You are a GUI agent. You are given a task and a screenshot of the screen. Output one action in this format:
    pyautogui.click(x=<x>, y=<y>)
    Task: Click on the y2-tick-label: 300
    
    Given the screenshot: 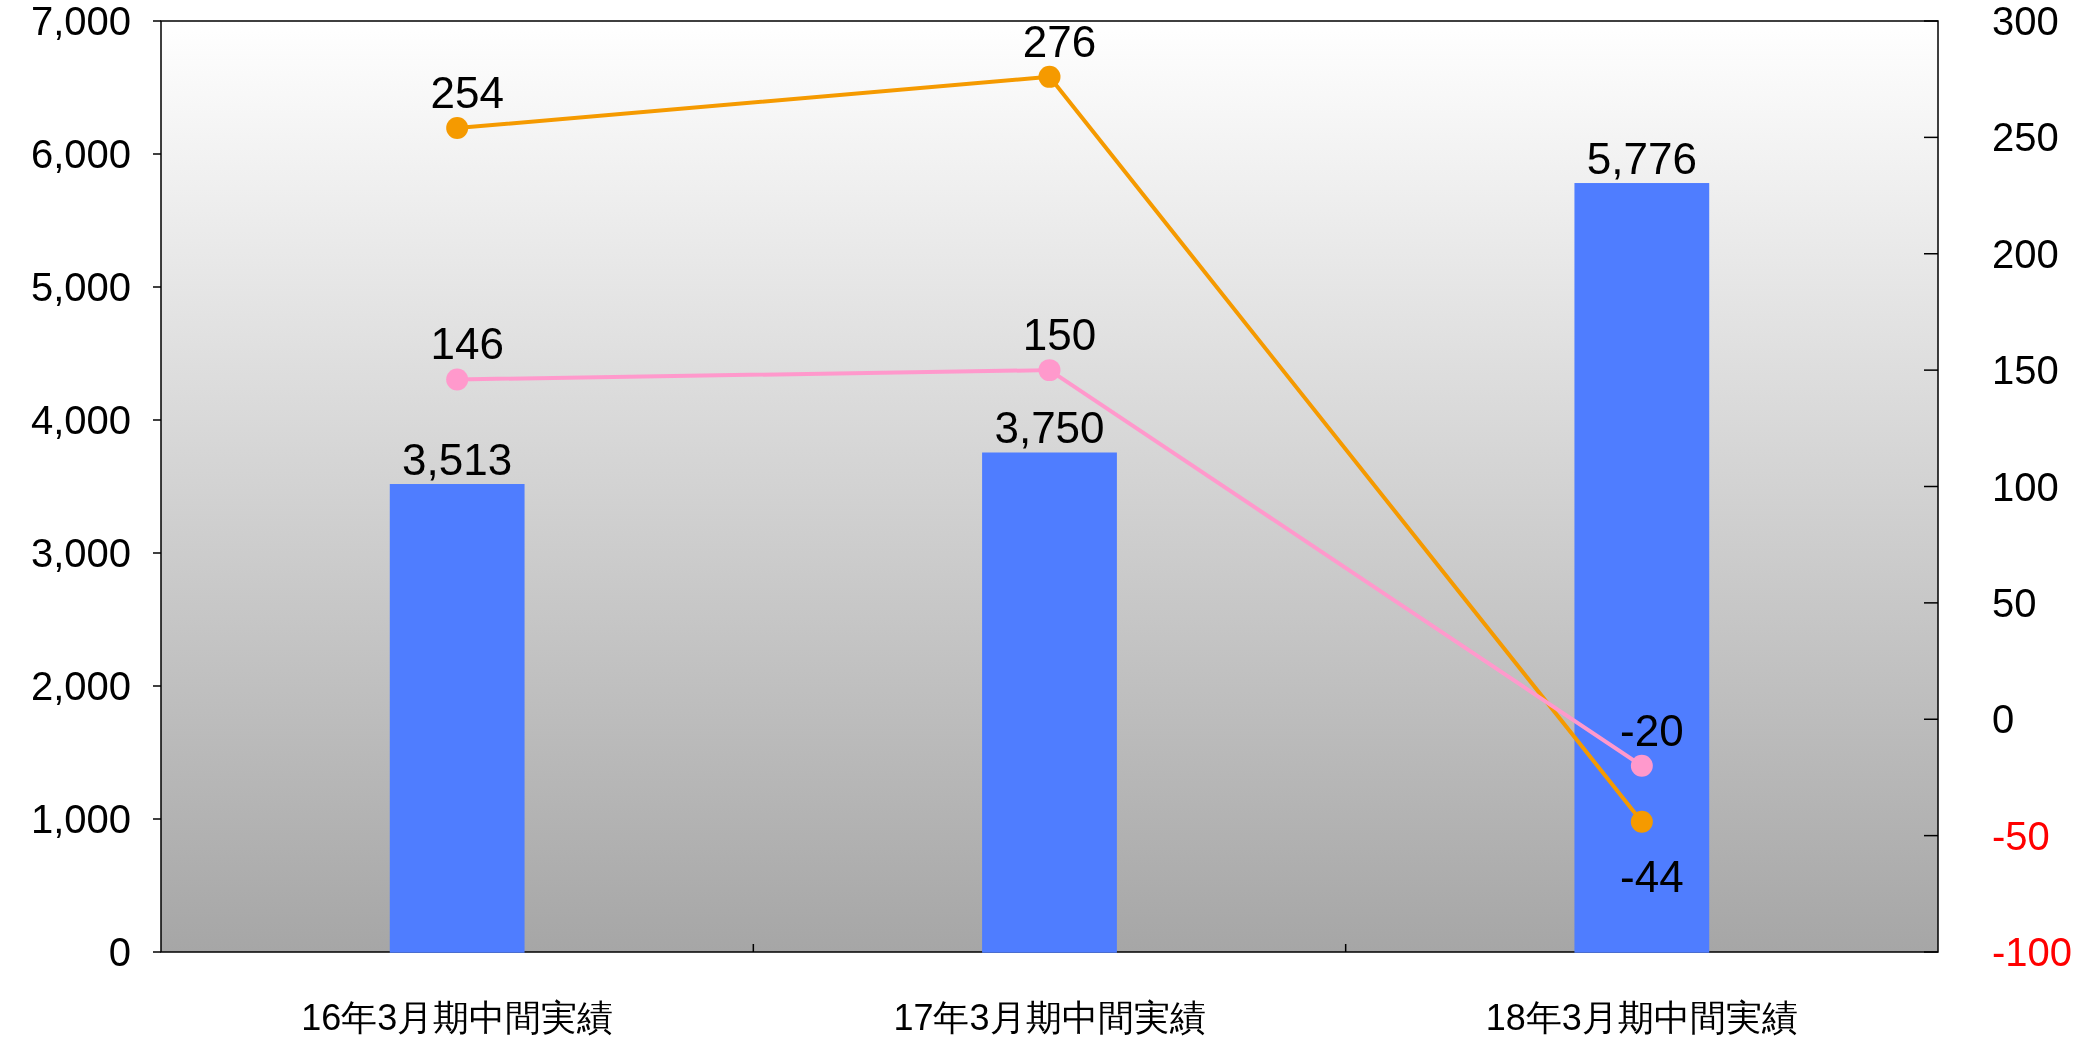 What is the action you would take?
    pyautogui.click(x=2025, y=21)
    